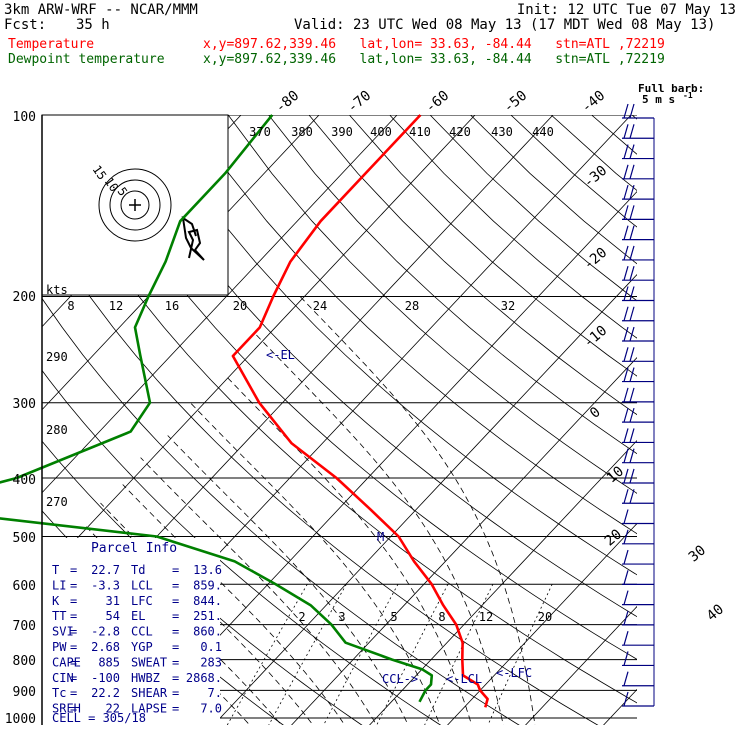 The image size is (740, 740). Describe the element at coordinates (145, 678) in the screenshot. I see `parcel-key: HWBZ` at that location.